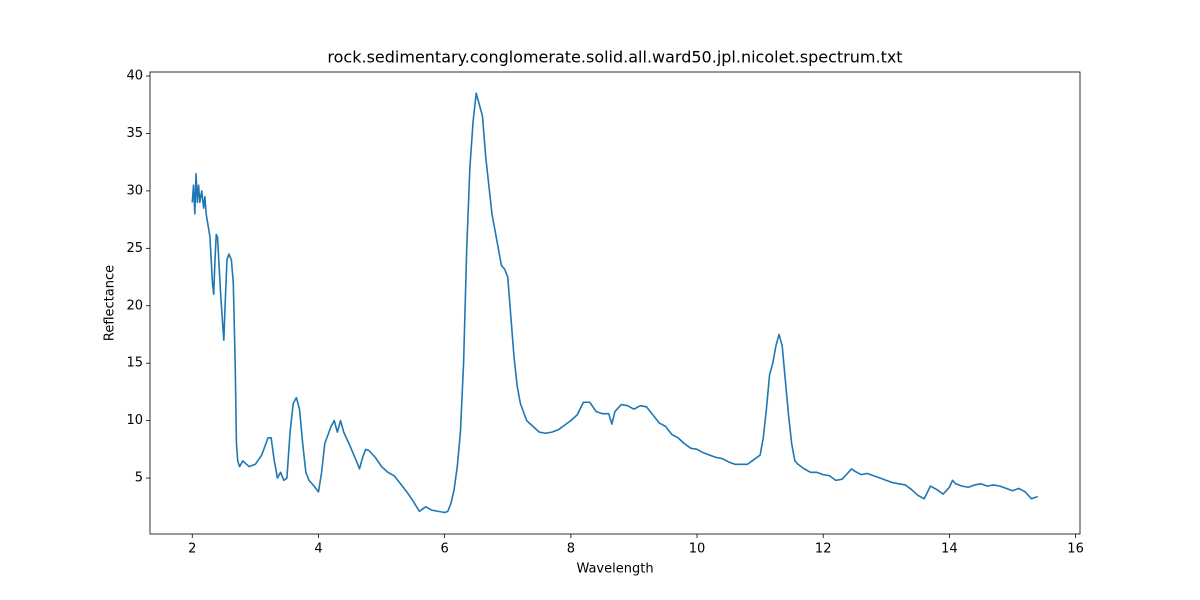 This screenshot has height=600, width=1200. Describe the element at coordinates (949, 549) in the screenshot. I see `x-tick-label: 14` at that location.